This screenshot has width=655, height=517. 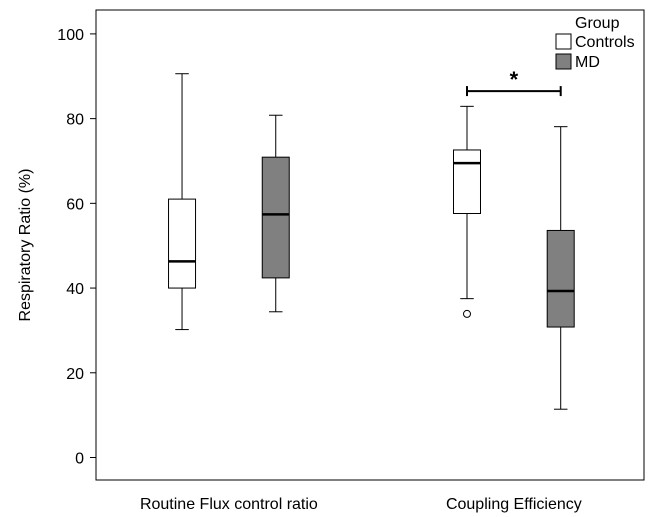 What do you see at coordinates (605, 42) in the screenshot?
I see `legend-label: Controls` at bounding box center [605, 42].